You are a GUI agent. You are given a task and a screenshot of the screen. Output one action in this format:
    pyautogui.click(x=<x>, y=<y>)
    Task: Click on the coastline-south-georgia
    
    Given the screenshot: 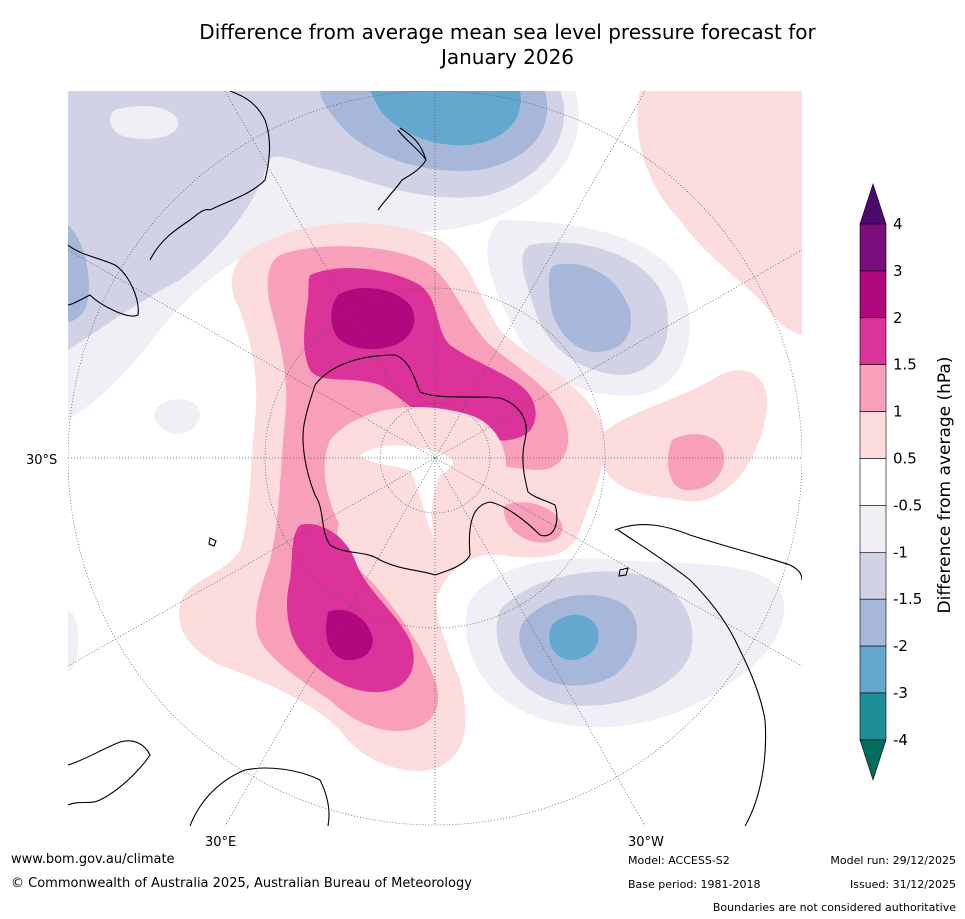 What is the action you would take?
    pyautogui.click(x=623, y=572)
    